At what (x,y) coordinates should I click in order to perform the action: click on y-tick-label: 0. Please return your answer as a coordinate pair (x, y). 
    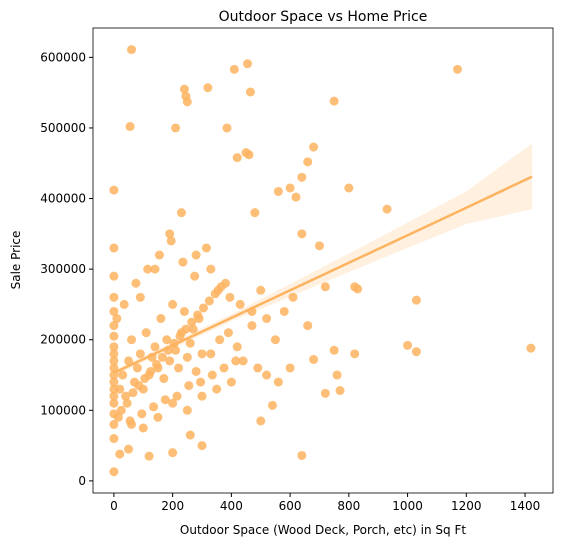
    Looking at the image, I should click on (82, 481).